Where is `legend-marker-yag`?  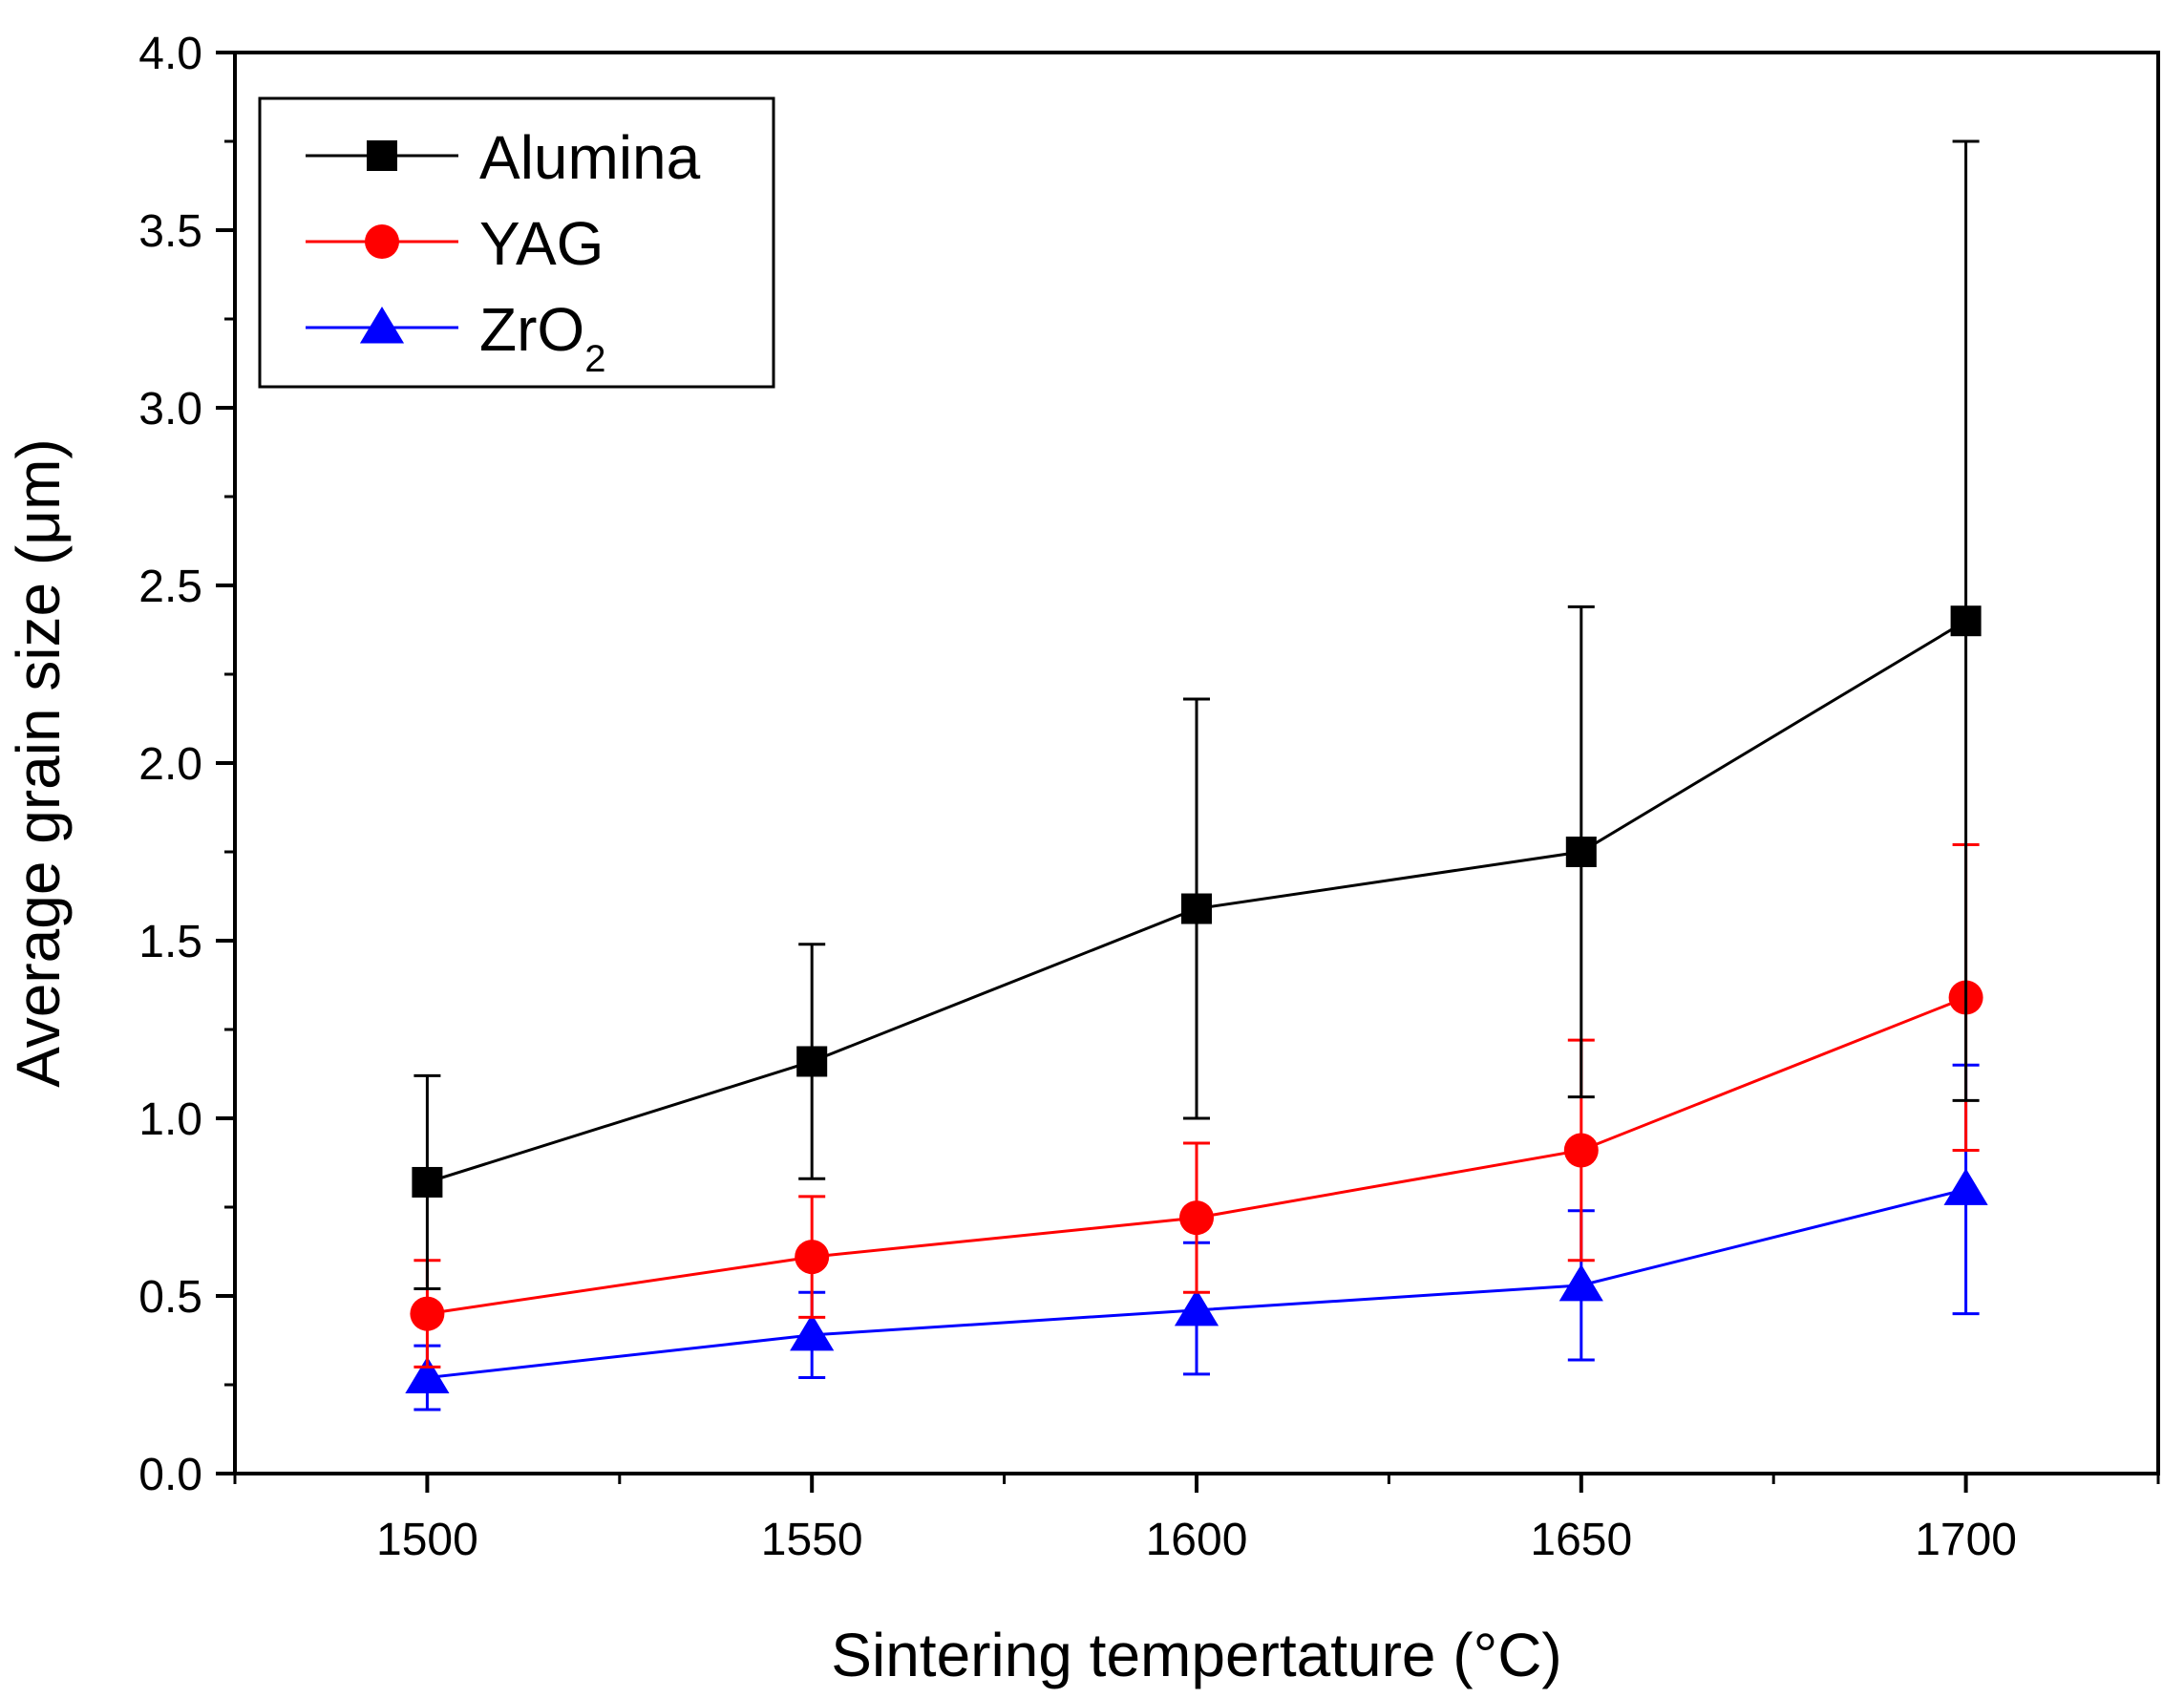
legend-marker-yag is located at coordinates (382, 241).